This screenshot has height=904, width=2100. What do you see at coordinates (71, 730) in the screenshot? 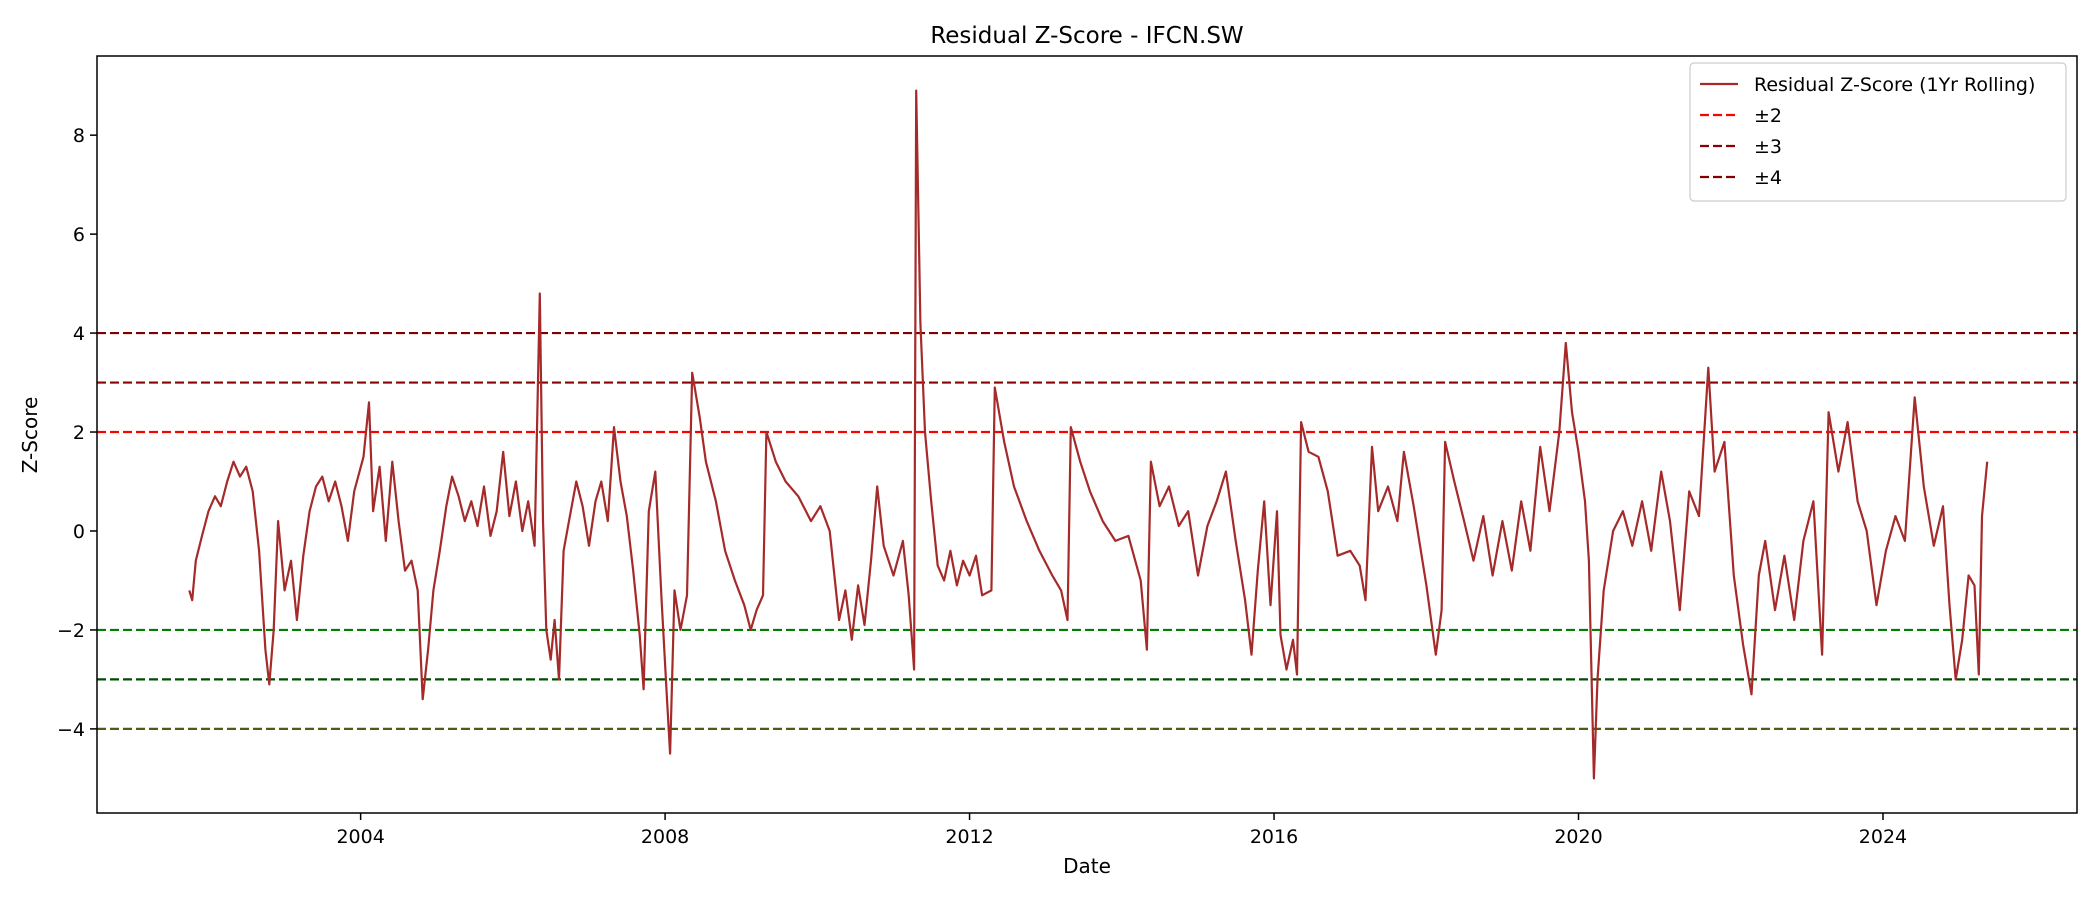
I see `y-tick-label: −4` at bounding box center [71, 730].